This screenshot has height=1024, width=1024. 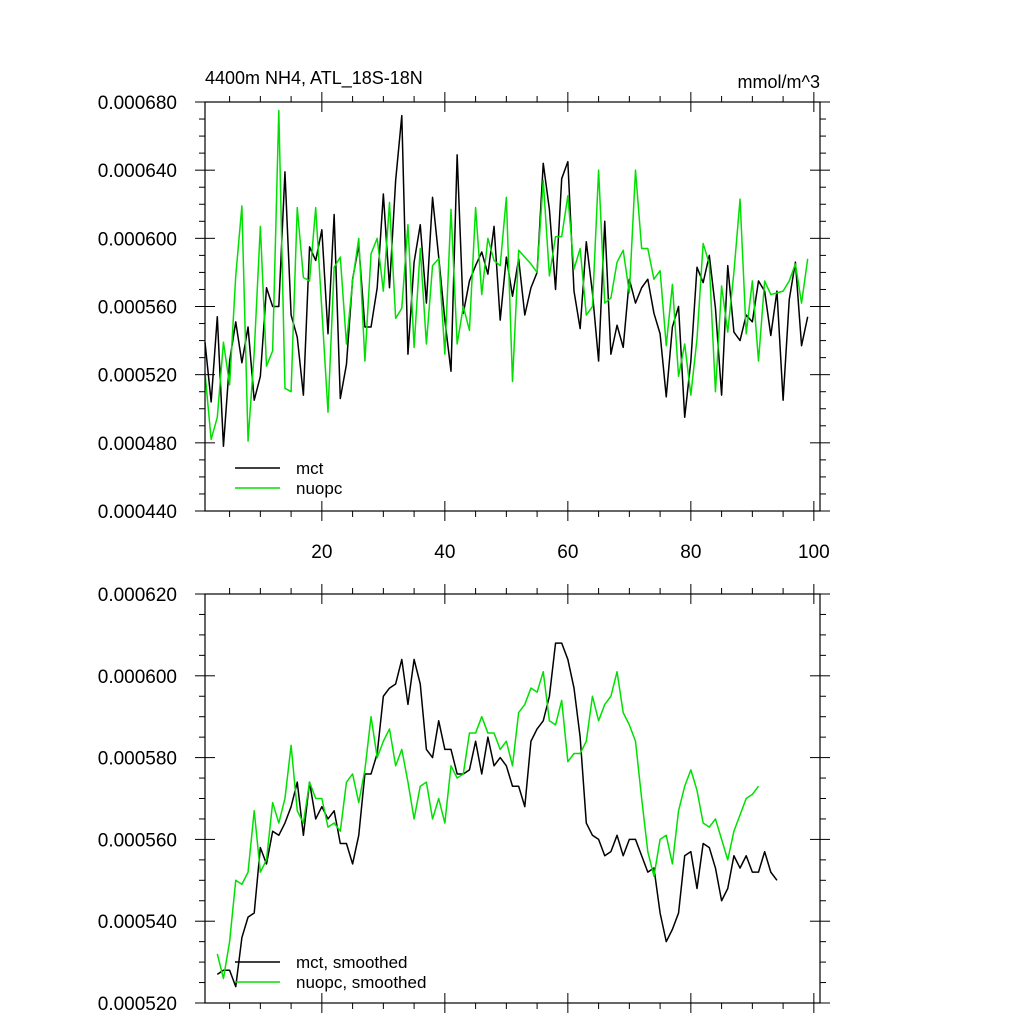 What do you see at coordinates (314, 78) in the screenshot?
I see `chart-title: 4400m NH4, ATL_18S-18N` at bounding box center [314, 78].